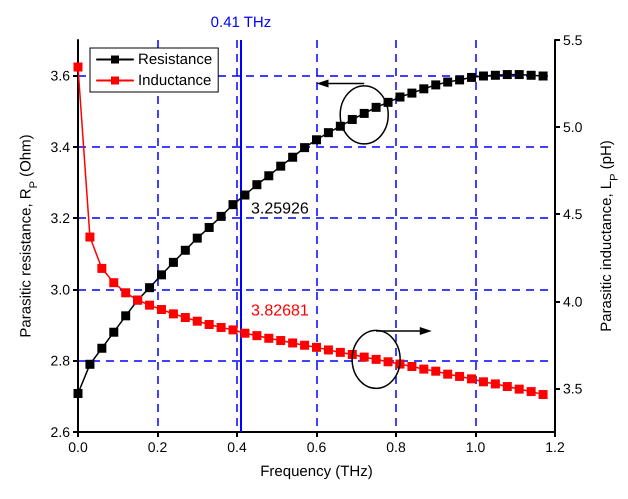 The image size is (628, 499). What do you see at coordinates (60, 289) in the screenshot?
I see `y-tick-label: 3.0` at bounding box center [60, 289].